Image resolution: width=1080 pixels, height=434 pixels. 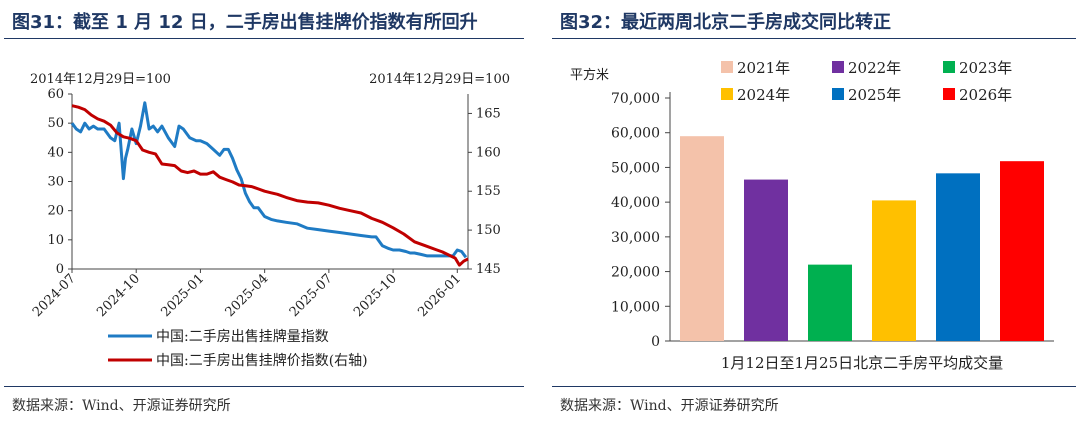 I want to click on legend-swatch-2024年, so click(x=727, y=94).